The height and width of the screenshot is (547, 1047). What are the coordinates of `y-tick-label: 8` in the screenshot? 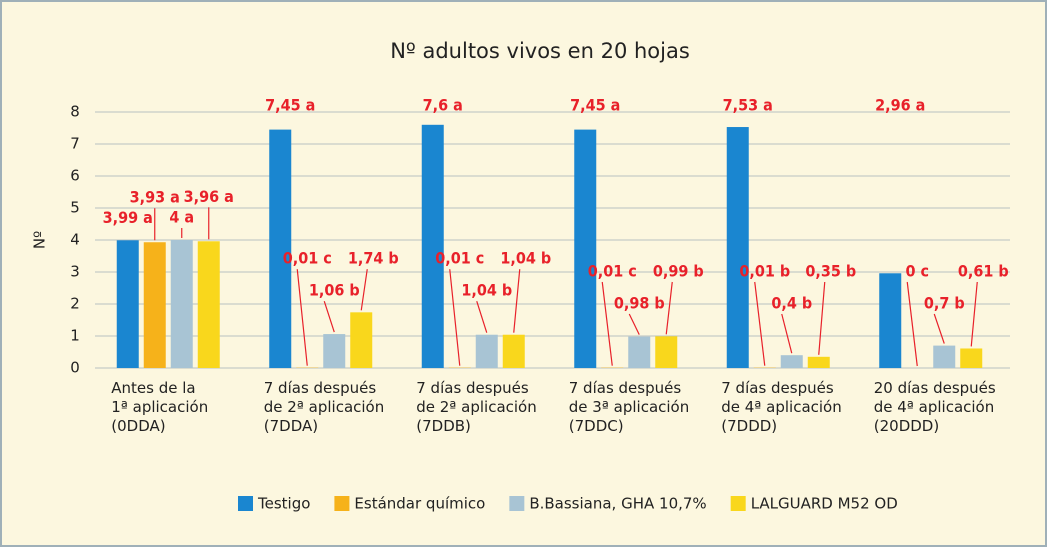 It's located at (75, 112).